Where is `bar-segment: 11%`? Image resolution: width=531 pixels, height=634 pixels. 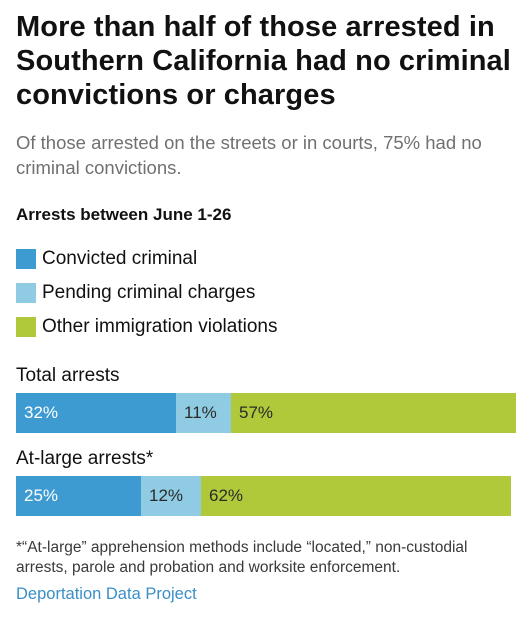 bar-segment: 11% is located at coordinates (203, 413).